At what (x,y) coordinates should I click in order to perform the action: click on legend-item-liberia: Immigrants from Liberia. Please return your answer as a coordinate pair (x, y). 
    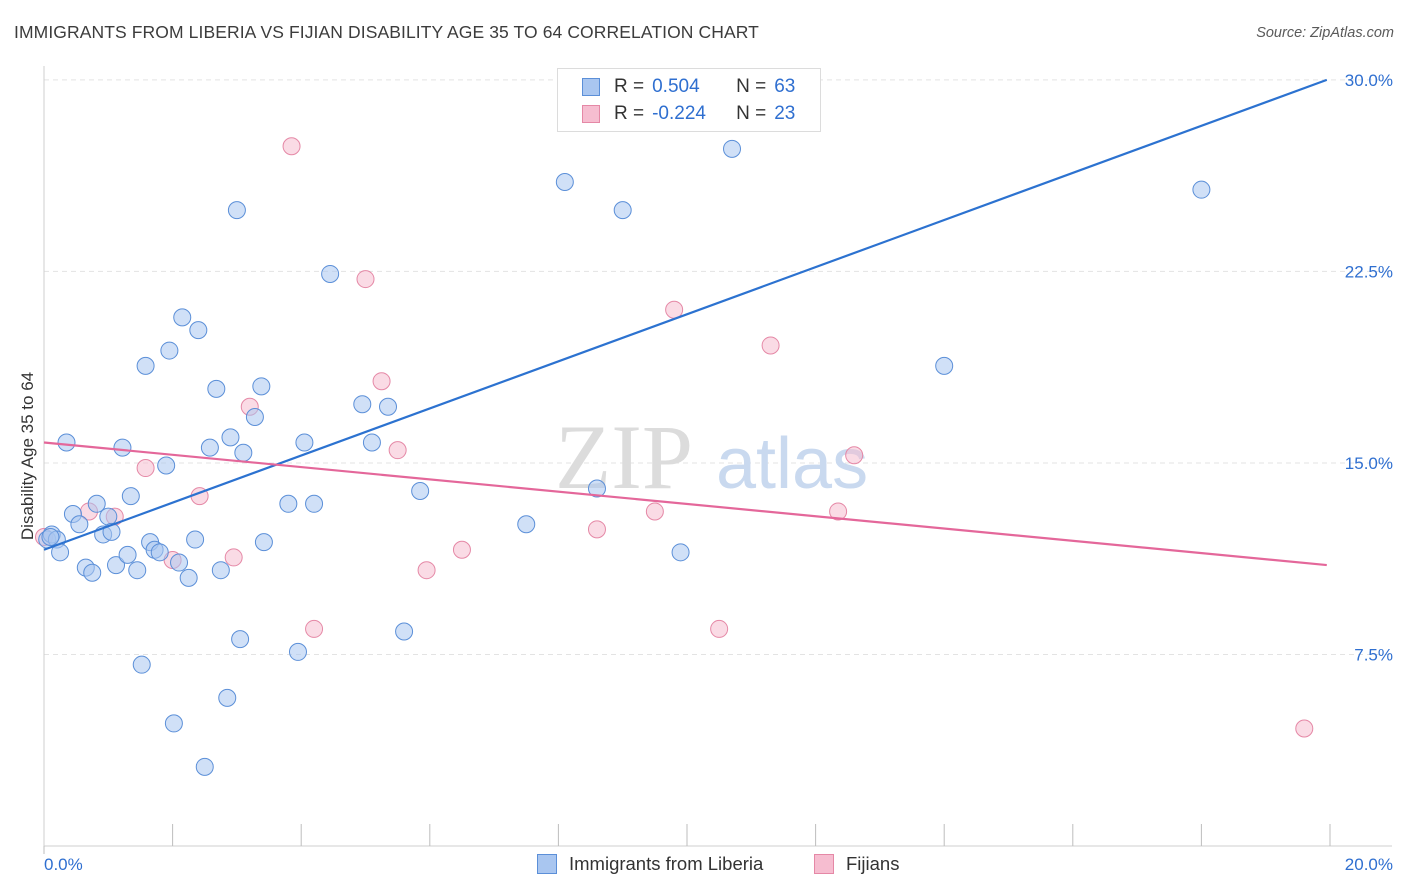
    Looking at the image, I should click on (650, 864).